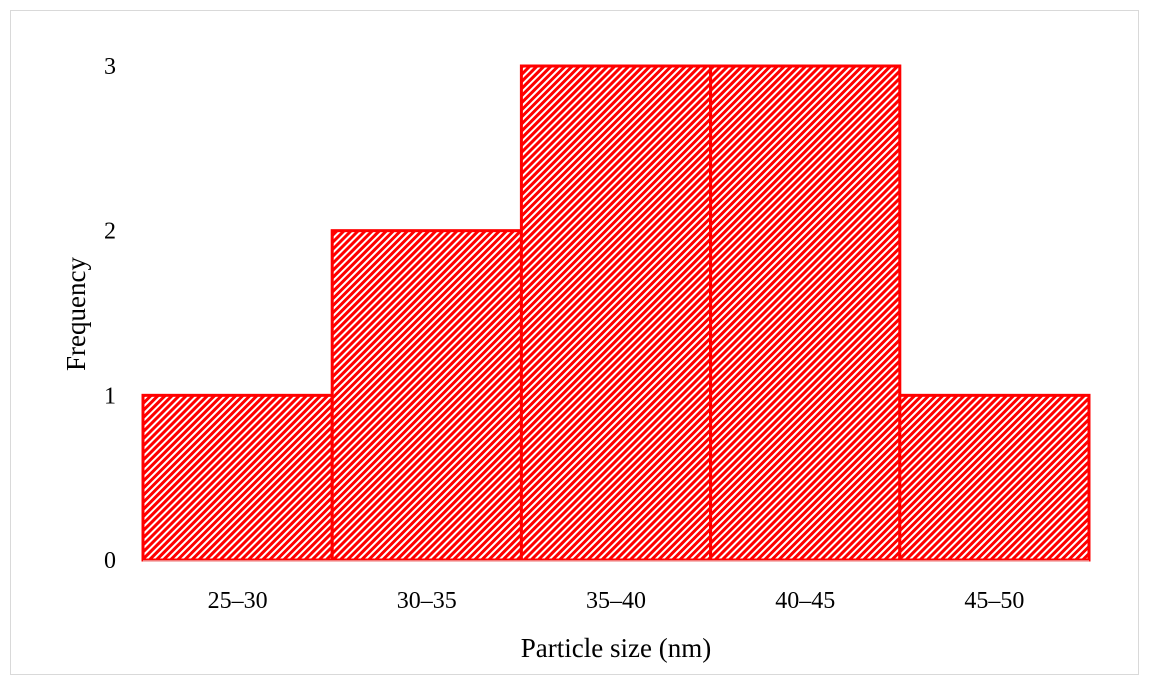  What do you see at coordinates (994, 601) in the screenshot?
I see `x-tick-label: 45–50` at bounding box center [994, 601].